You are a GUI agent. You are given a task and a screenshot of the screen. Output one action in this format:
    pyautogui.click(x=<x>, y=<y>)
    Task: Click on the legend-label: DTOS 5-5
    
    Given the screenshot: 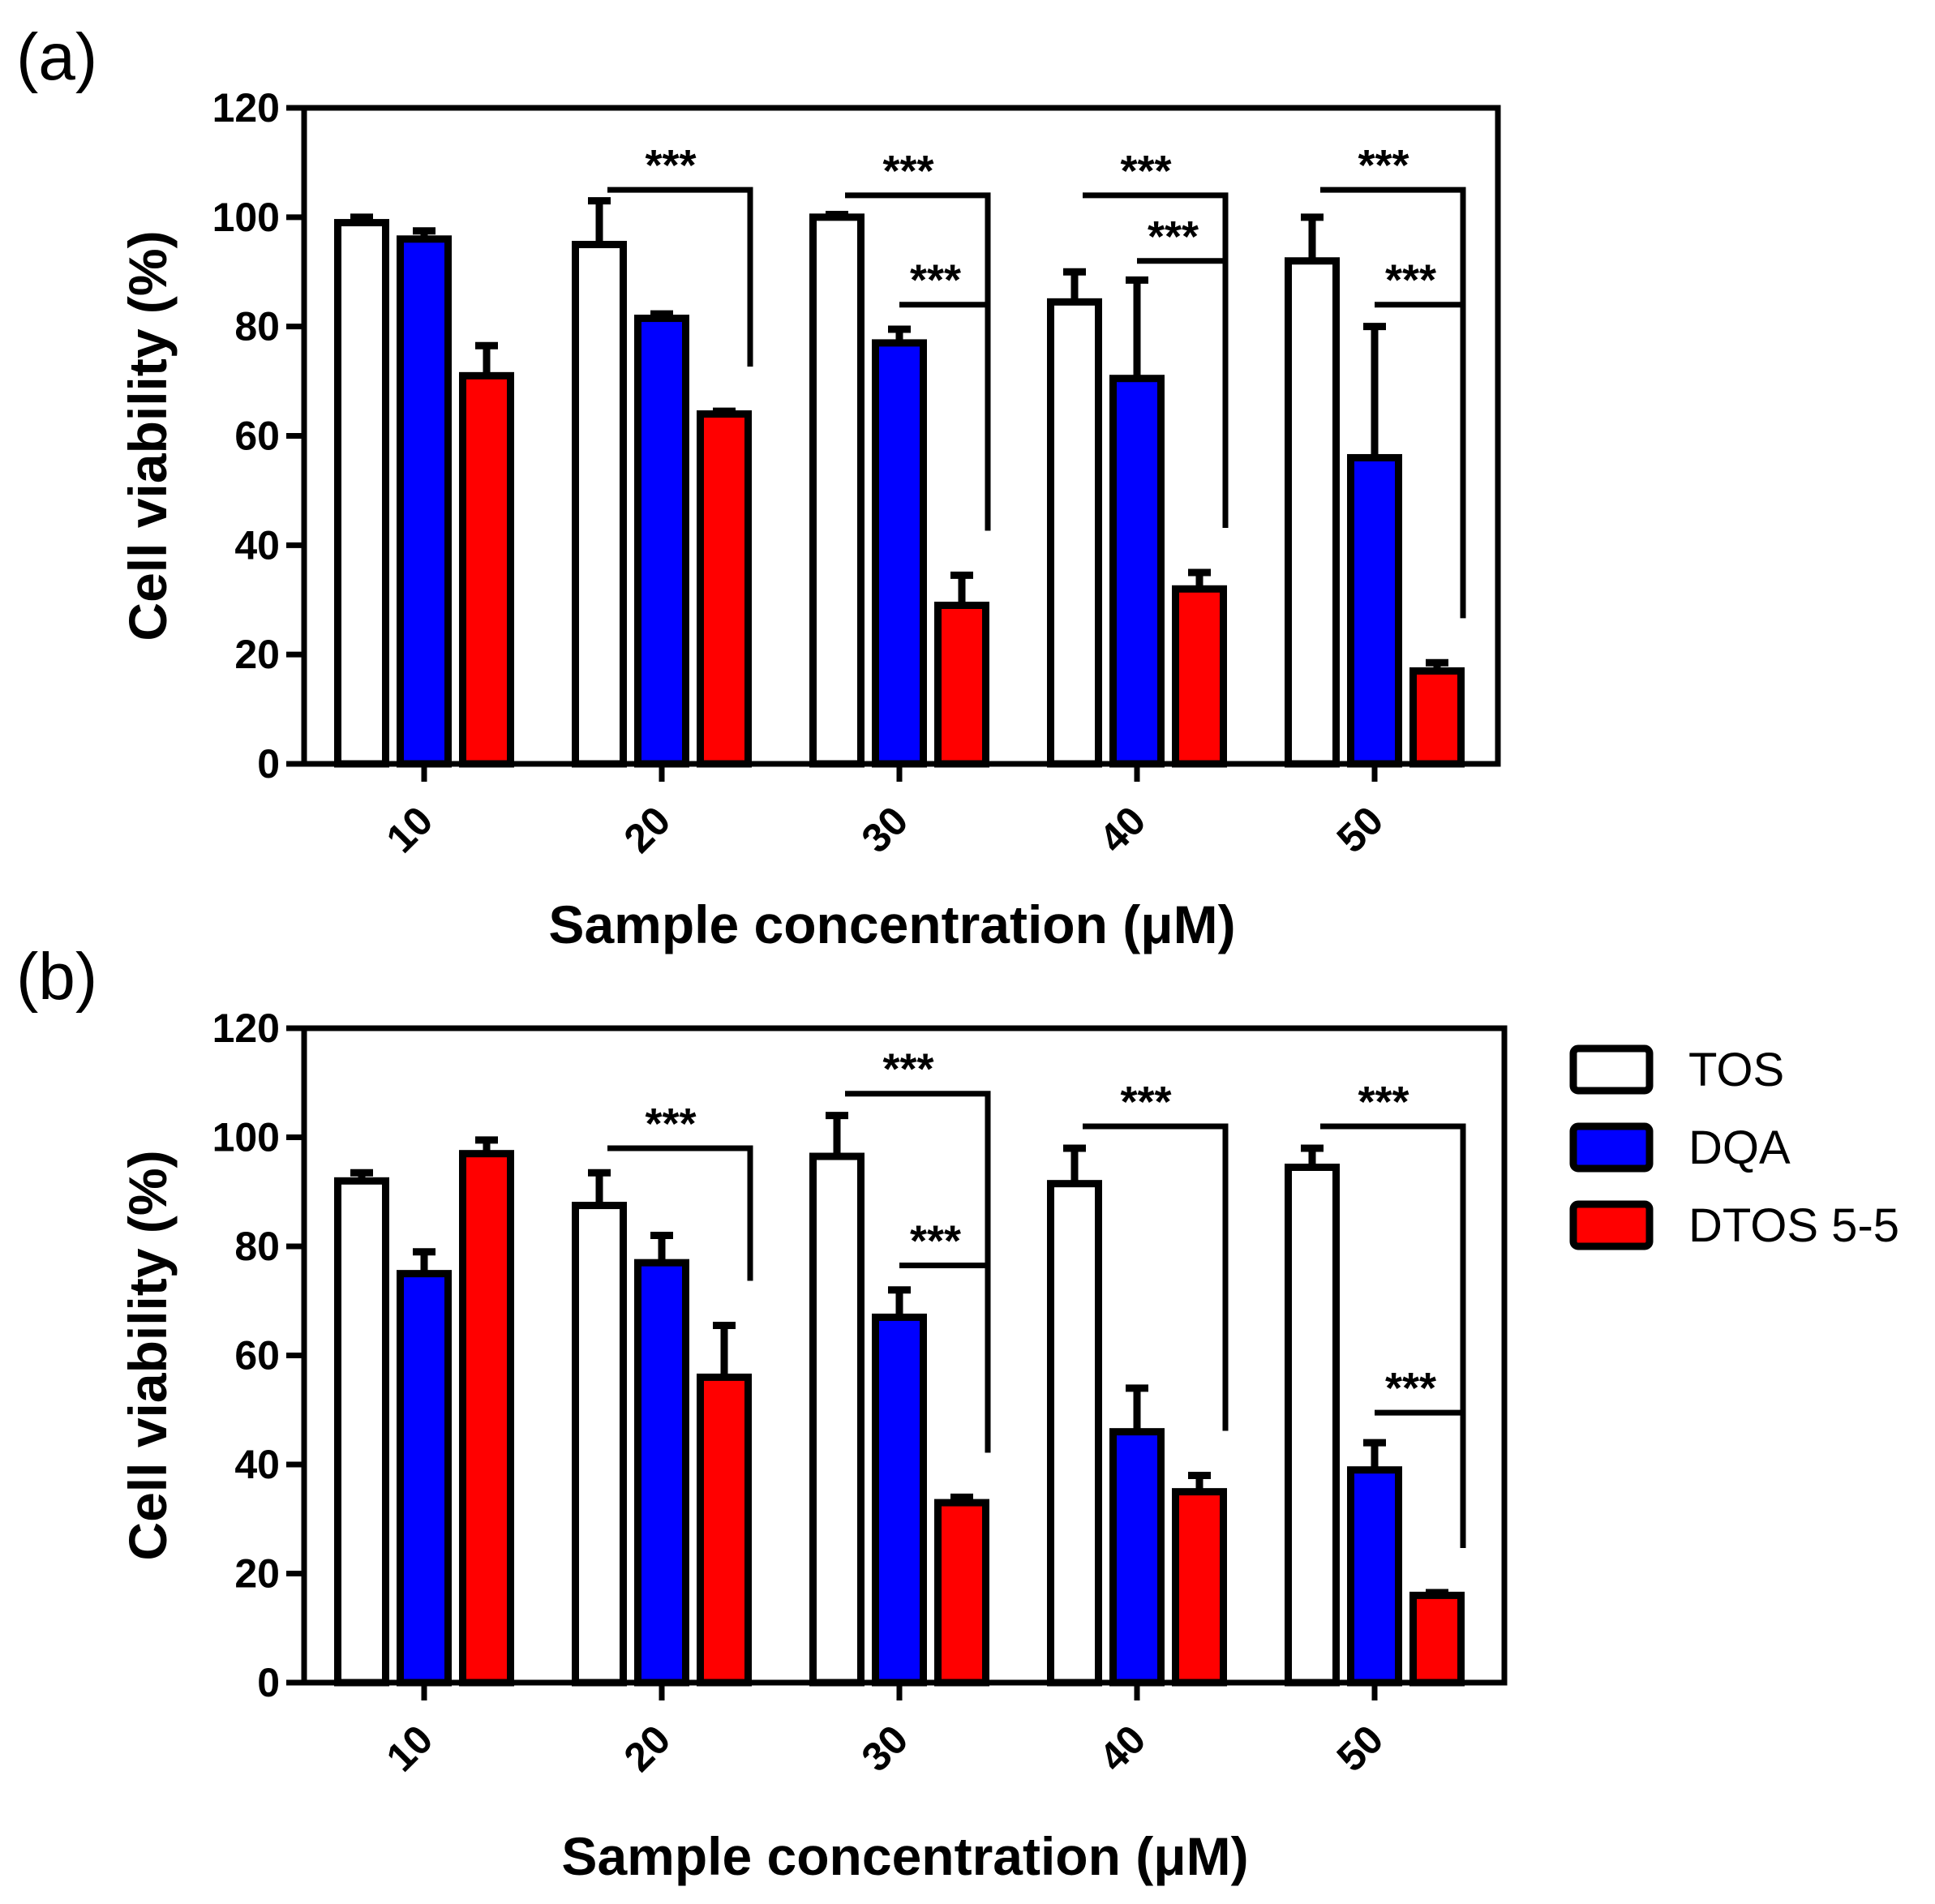 What is the action you would take?
    pyautogui.click(x=1794, y=1225)
    